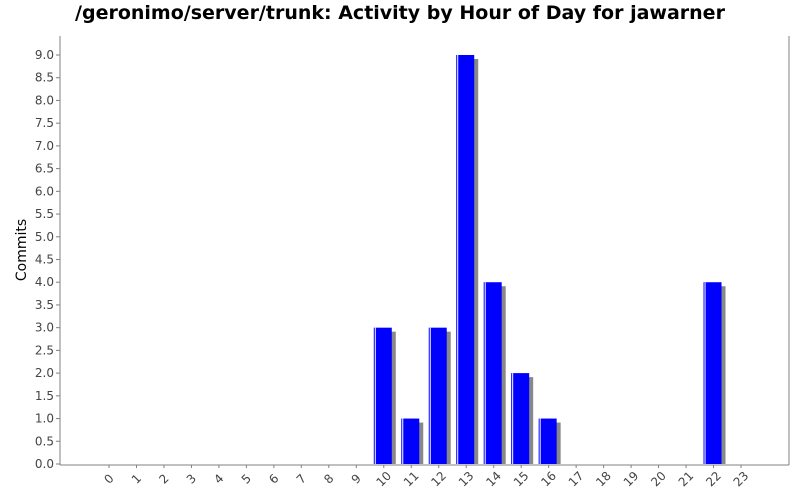  I want to click on y-tick-label: 9.0, so click(44, 55).